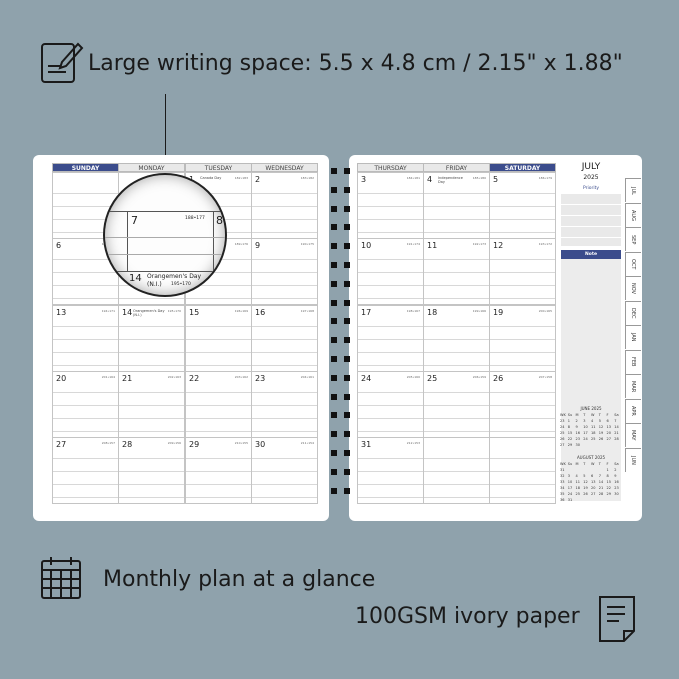  I want to click on day-cell: 17 198•167, so click(390, 338).